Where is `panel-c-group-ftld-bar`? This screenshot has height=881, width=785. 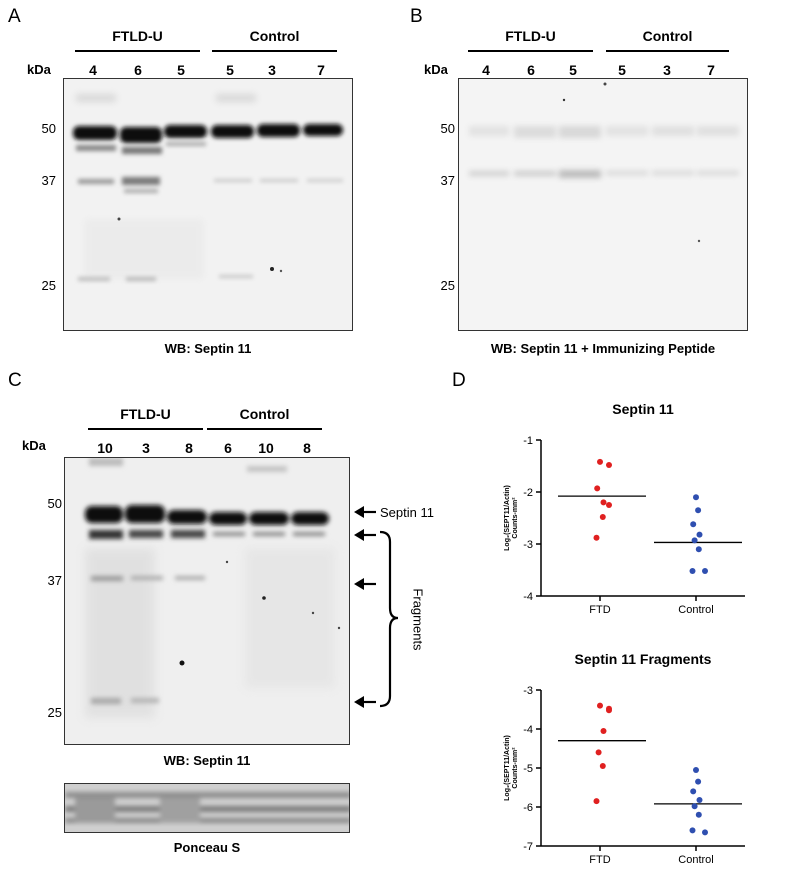 panel-c-group-ftld-bar is located at coordinates (145, 429).